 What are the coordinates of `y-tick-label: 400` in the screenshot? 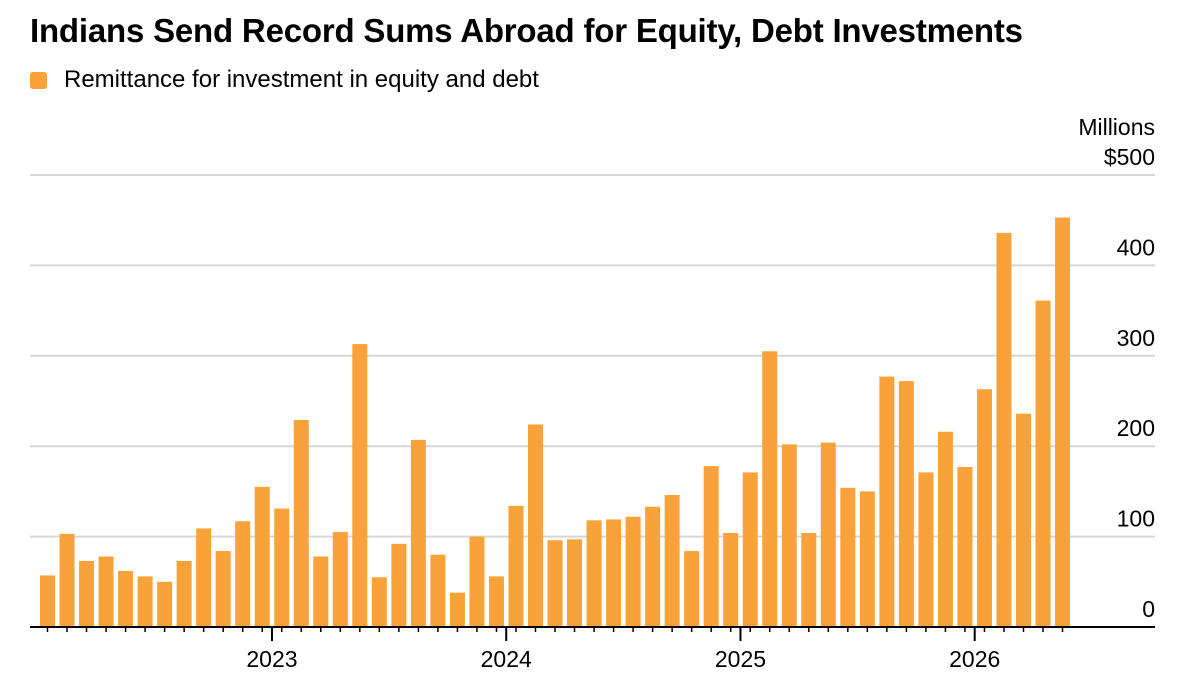 It's located at (1136, 247).